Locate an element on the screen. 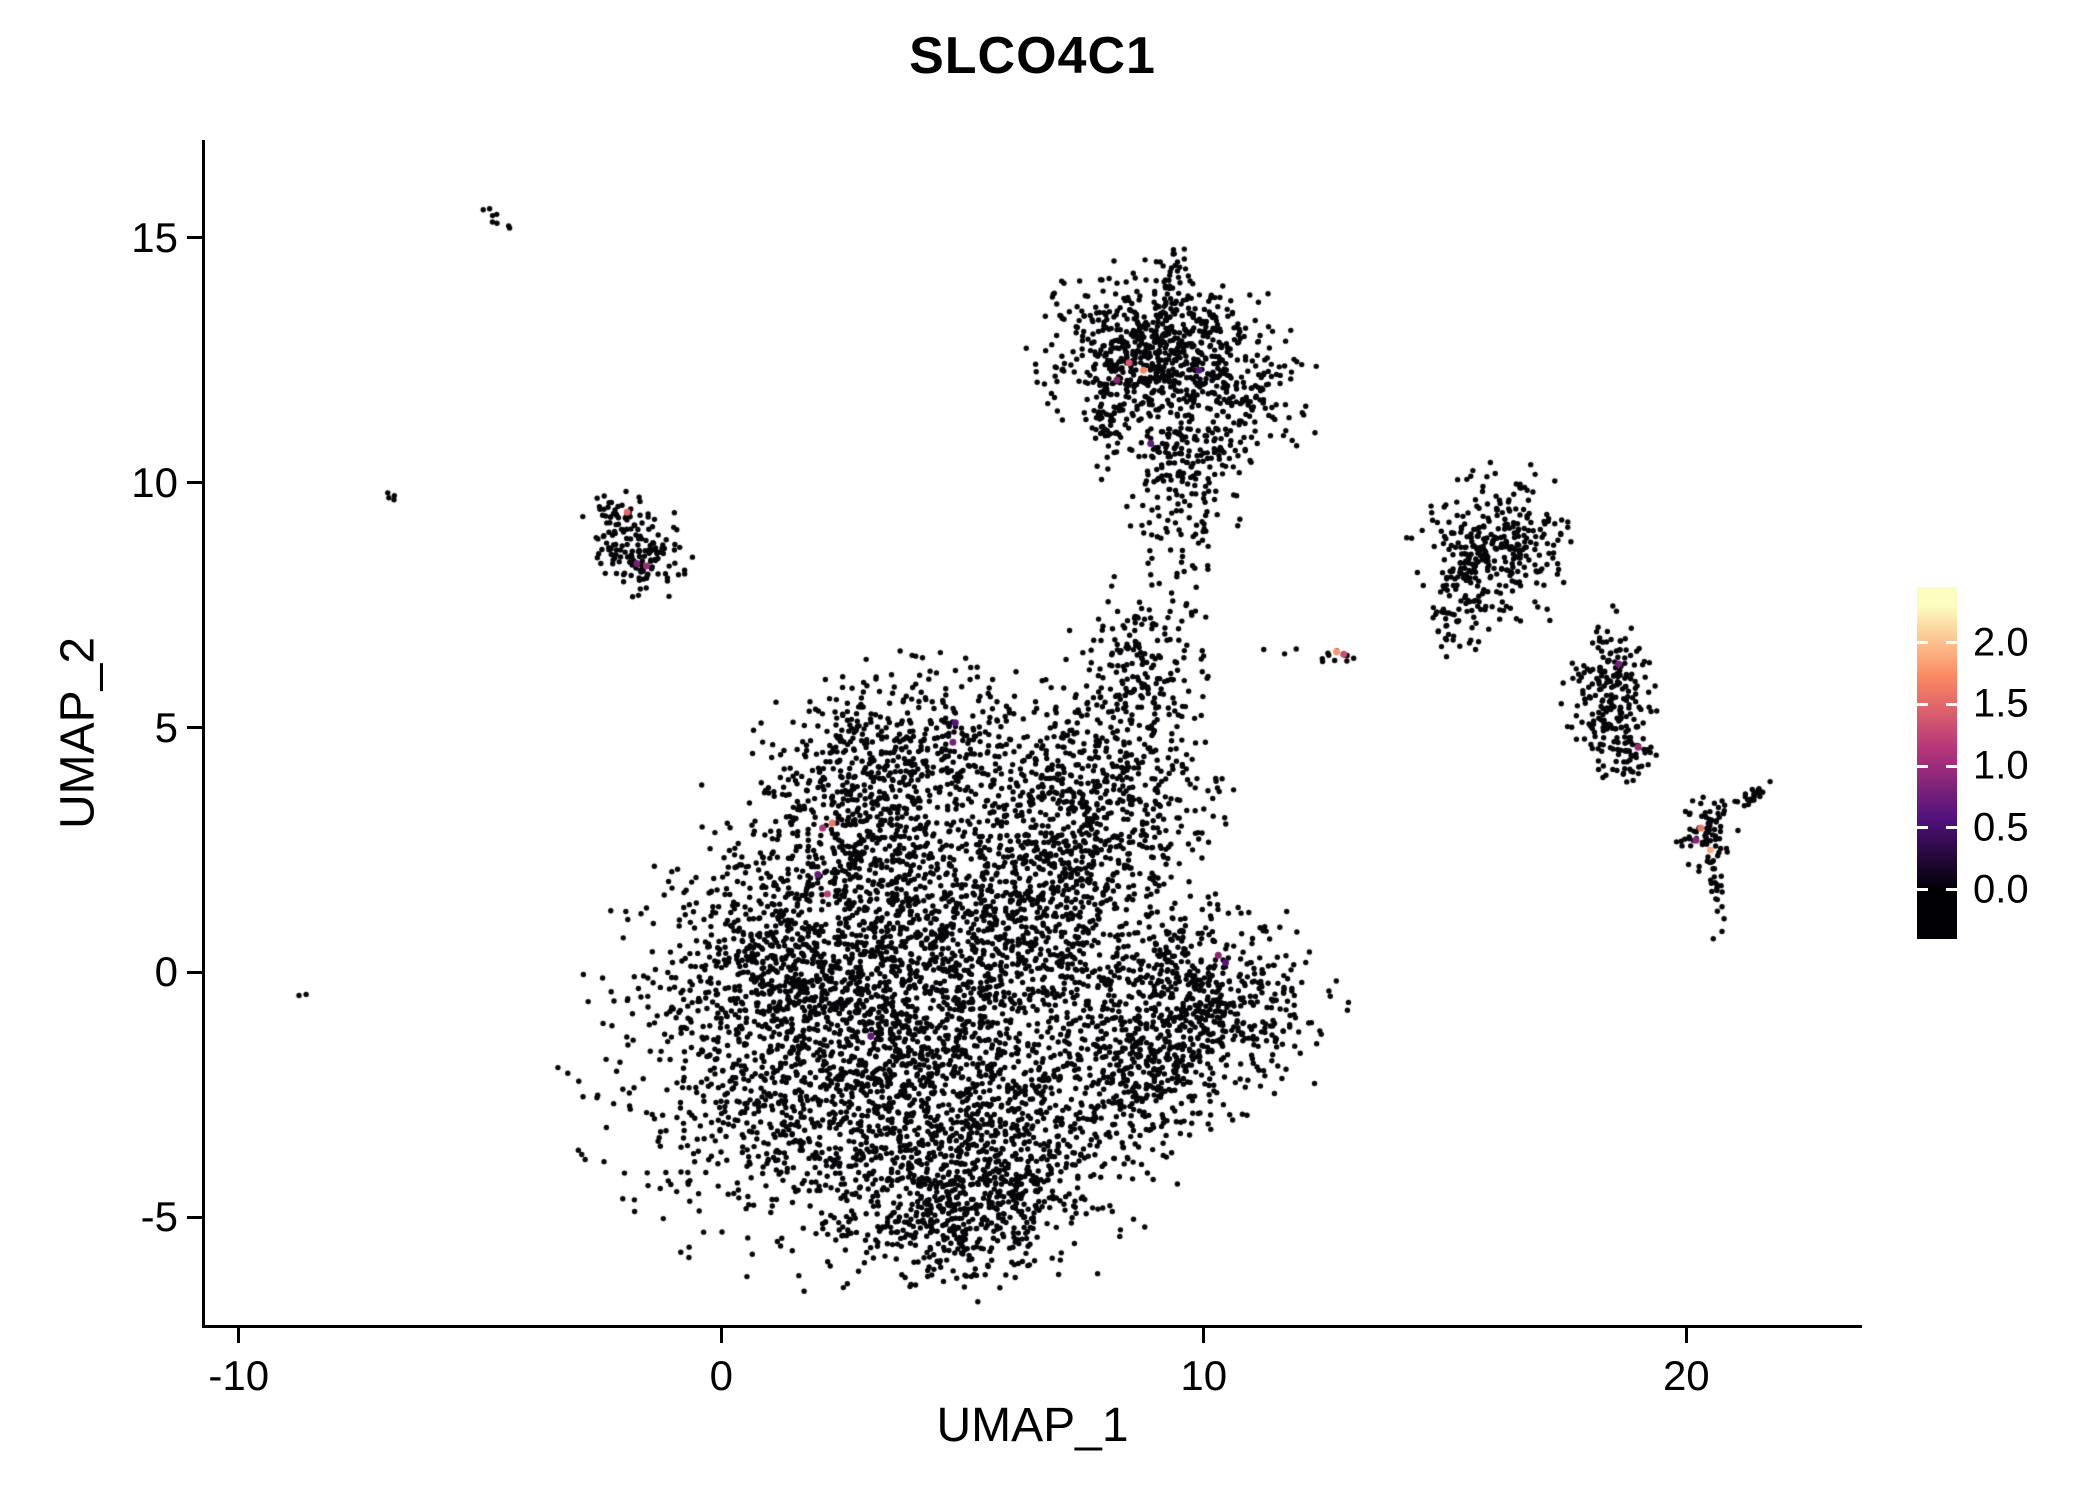 The width and height of the screenshot is (2100, 1500). x-tick-label: 0 is located at coordinates (721, 1375).